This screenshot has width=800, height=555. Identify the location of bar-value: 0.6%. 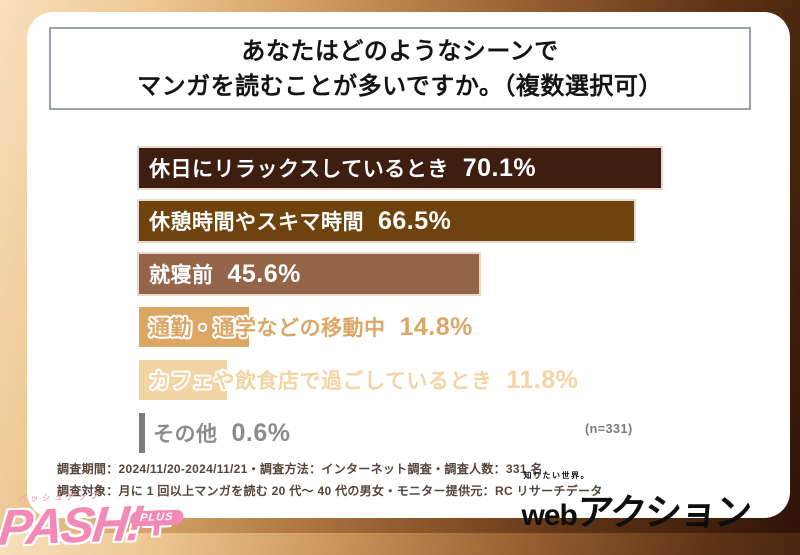
(261, 432).